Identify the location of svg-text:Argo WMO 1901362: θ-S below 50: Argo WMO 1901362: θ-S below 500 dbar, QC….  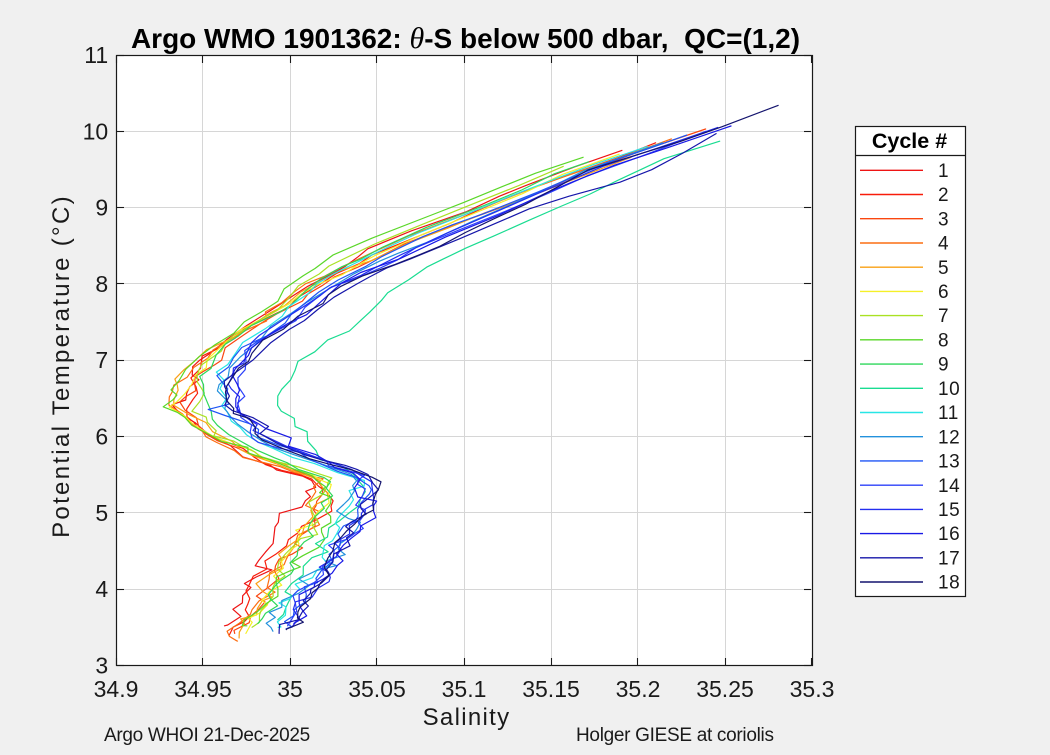
(465, 38).